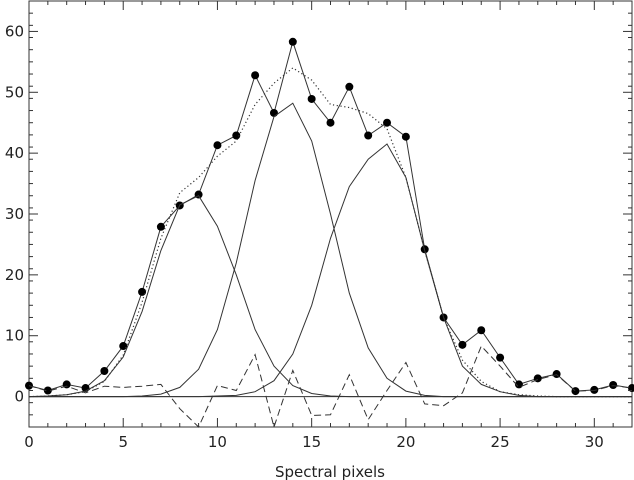 This screenshot has width=634, height=480. Describe the element at coordinates (14, 31) in the screenshot. I see `y-tick-label: 60` at that location.